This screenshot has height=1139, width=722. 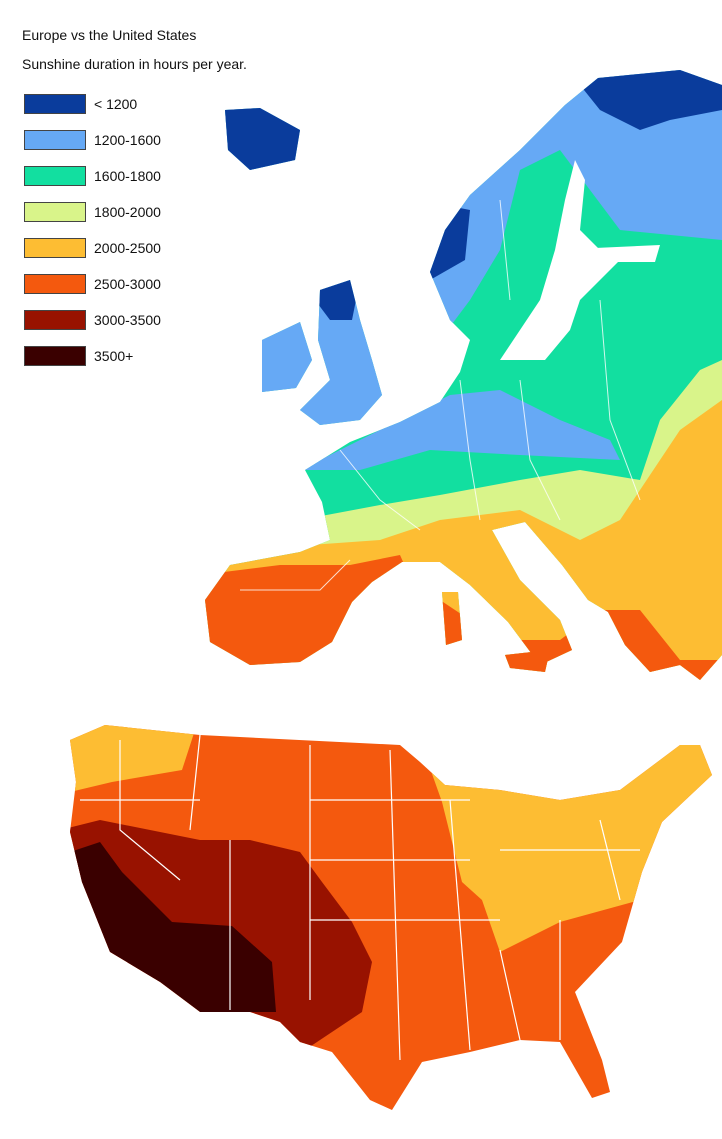 I want to click on legend-item: 1800-2000, so click(x=92, y=212).